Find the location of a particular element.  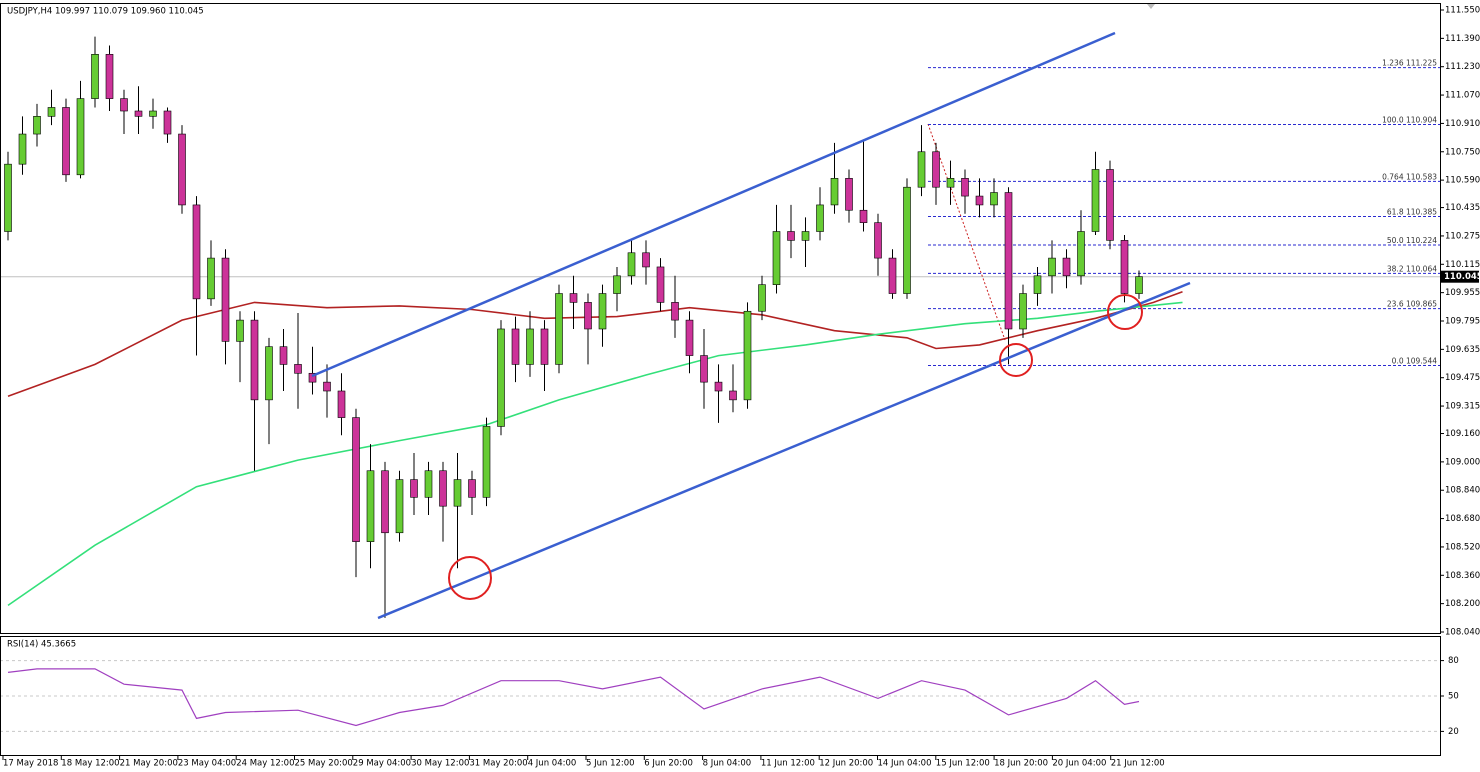

x-tick-label: 18 Jun 20:00 is located at coordinates (1021, 764).